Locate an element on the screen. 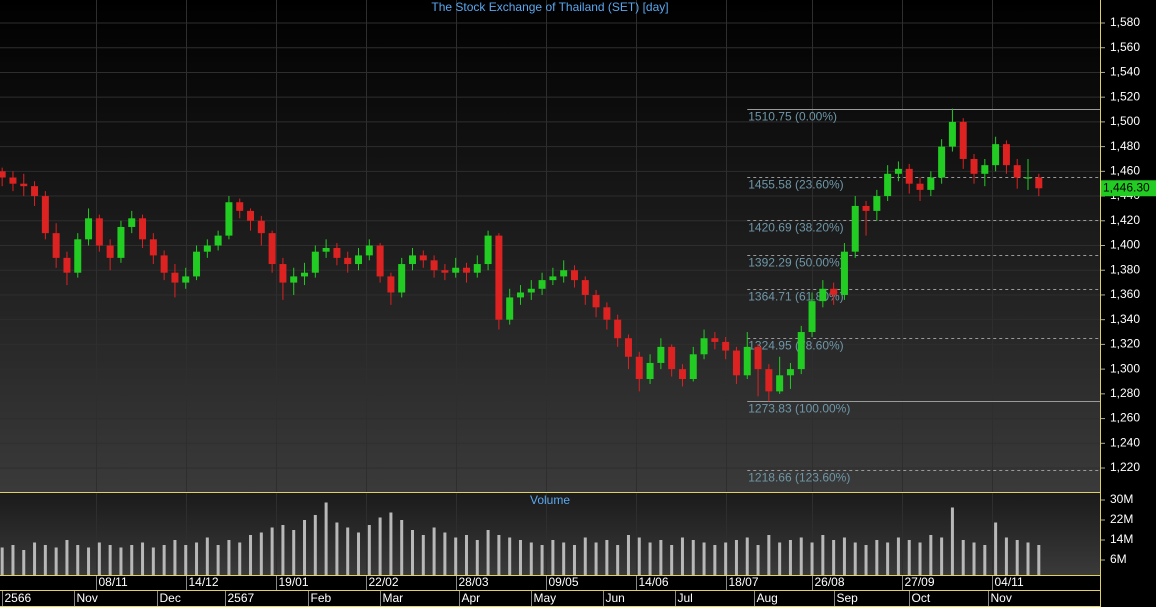  x-tick-label: 08/11 is located at coordinates (113, 582).